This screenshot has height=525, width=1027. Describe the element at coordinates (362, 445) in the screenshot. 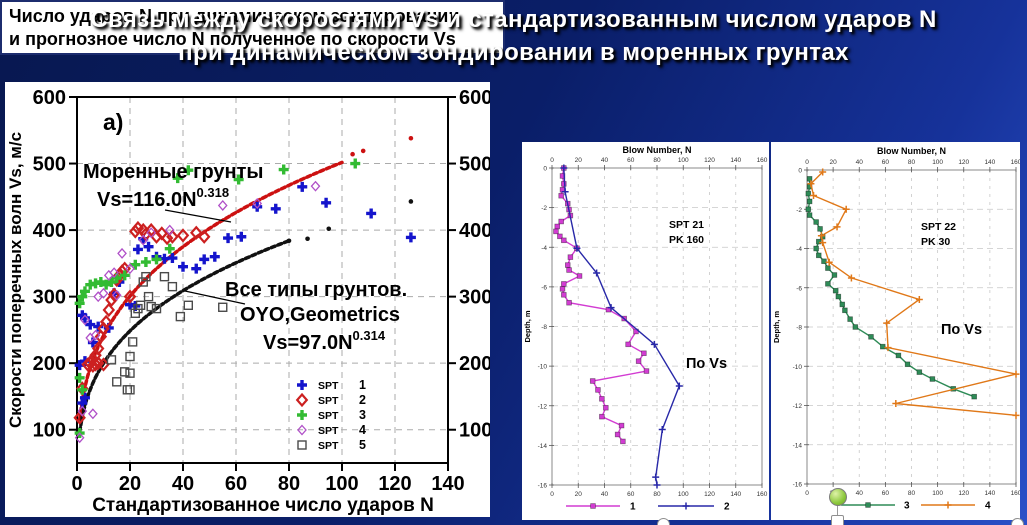

I see `svg-text: 5` at that location.